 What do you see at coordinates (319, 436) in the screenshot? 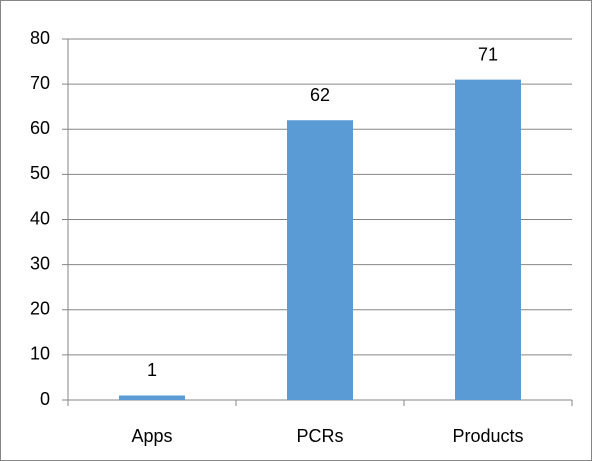
I see `x-tick-label: PCRs` at bounding box center [319, 436].